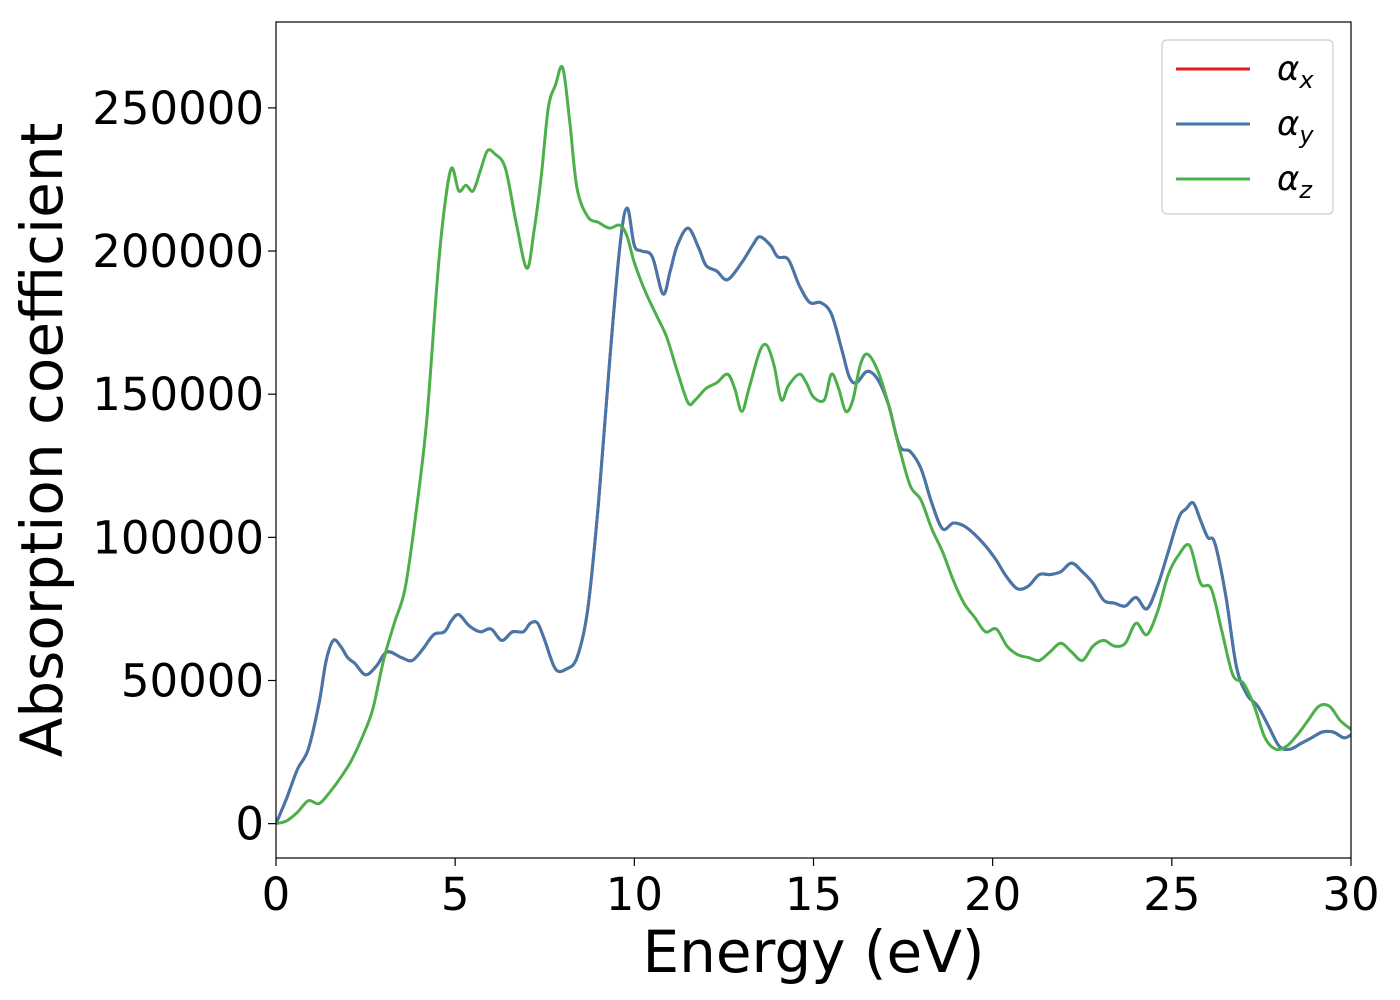  Describe the element at coordinates (249, 824) in the screenshot. I see `y-tick-label: 0` at that location.